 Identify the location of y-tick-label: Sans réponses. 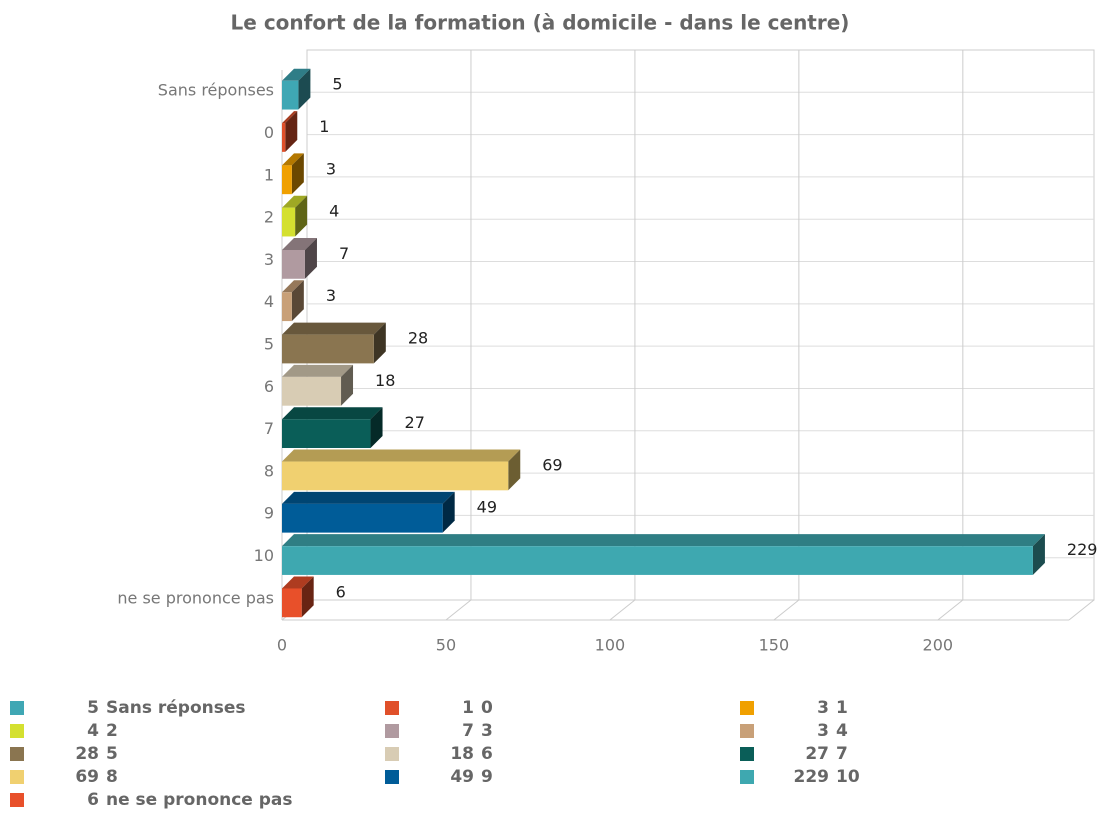
(216, 90).